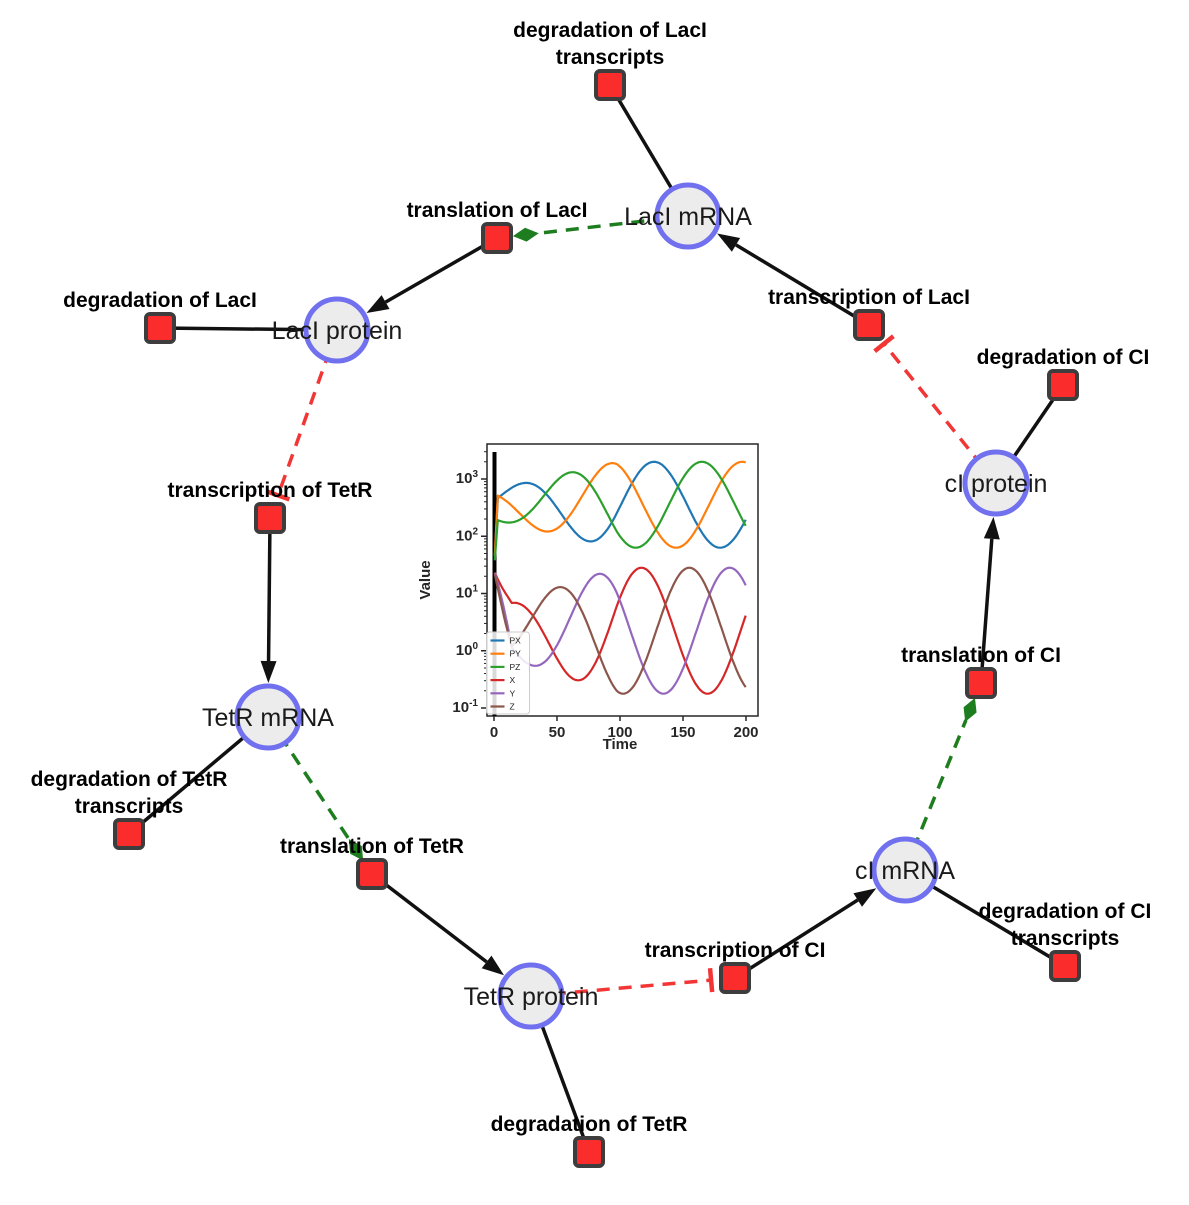 The height and width of the screenshot is (1205, 1189). What do you see at coordinates (745, 732) in the screenshot?
I see `chart-x-tick-label: 200` at bounding box center [745, 732].